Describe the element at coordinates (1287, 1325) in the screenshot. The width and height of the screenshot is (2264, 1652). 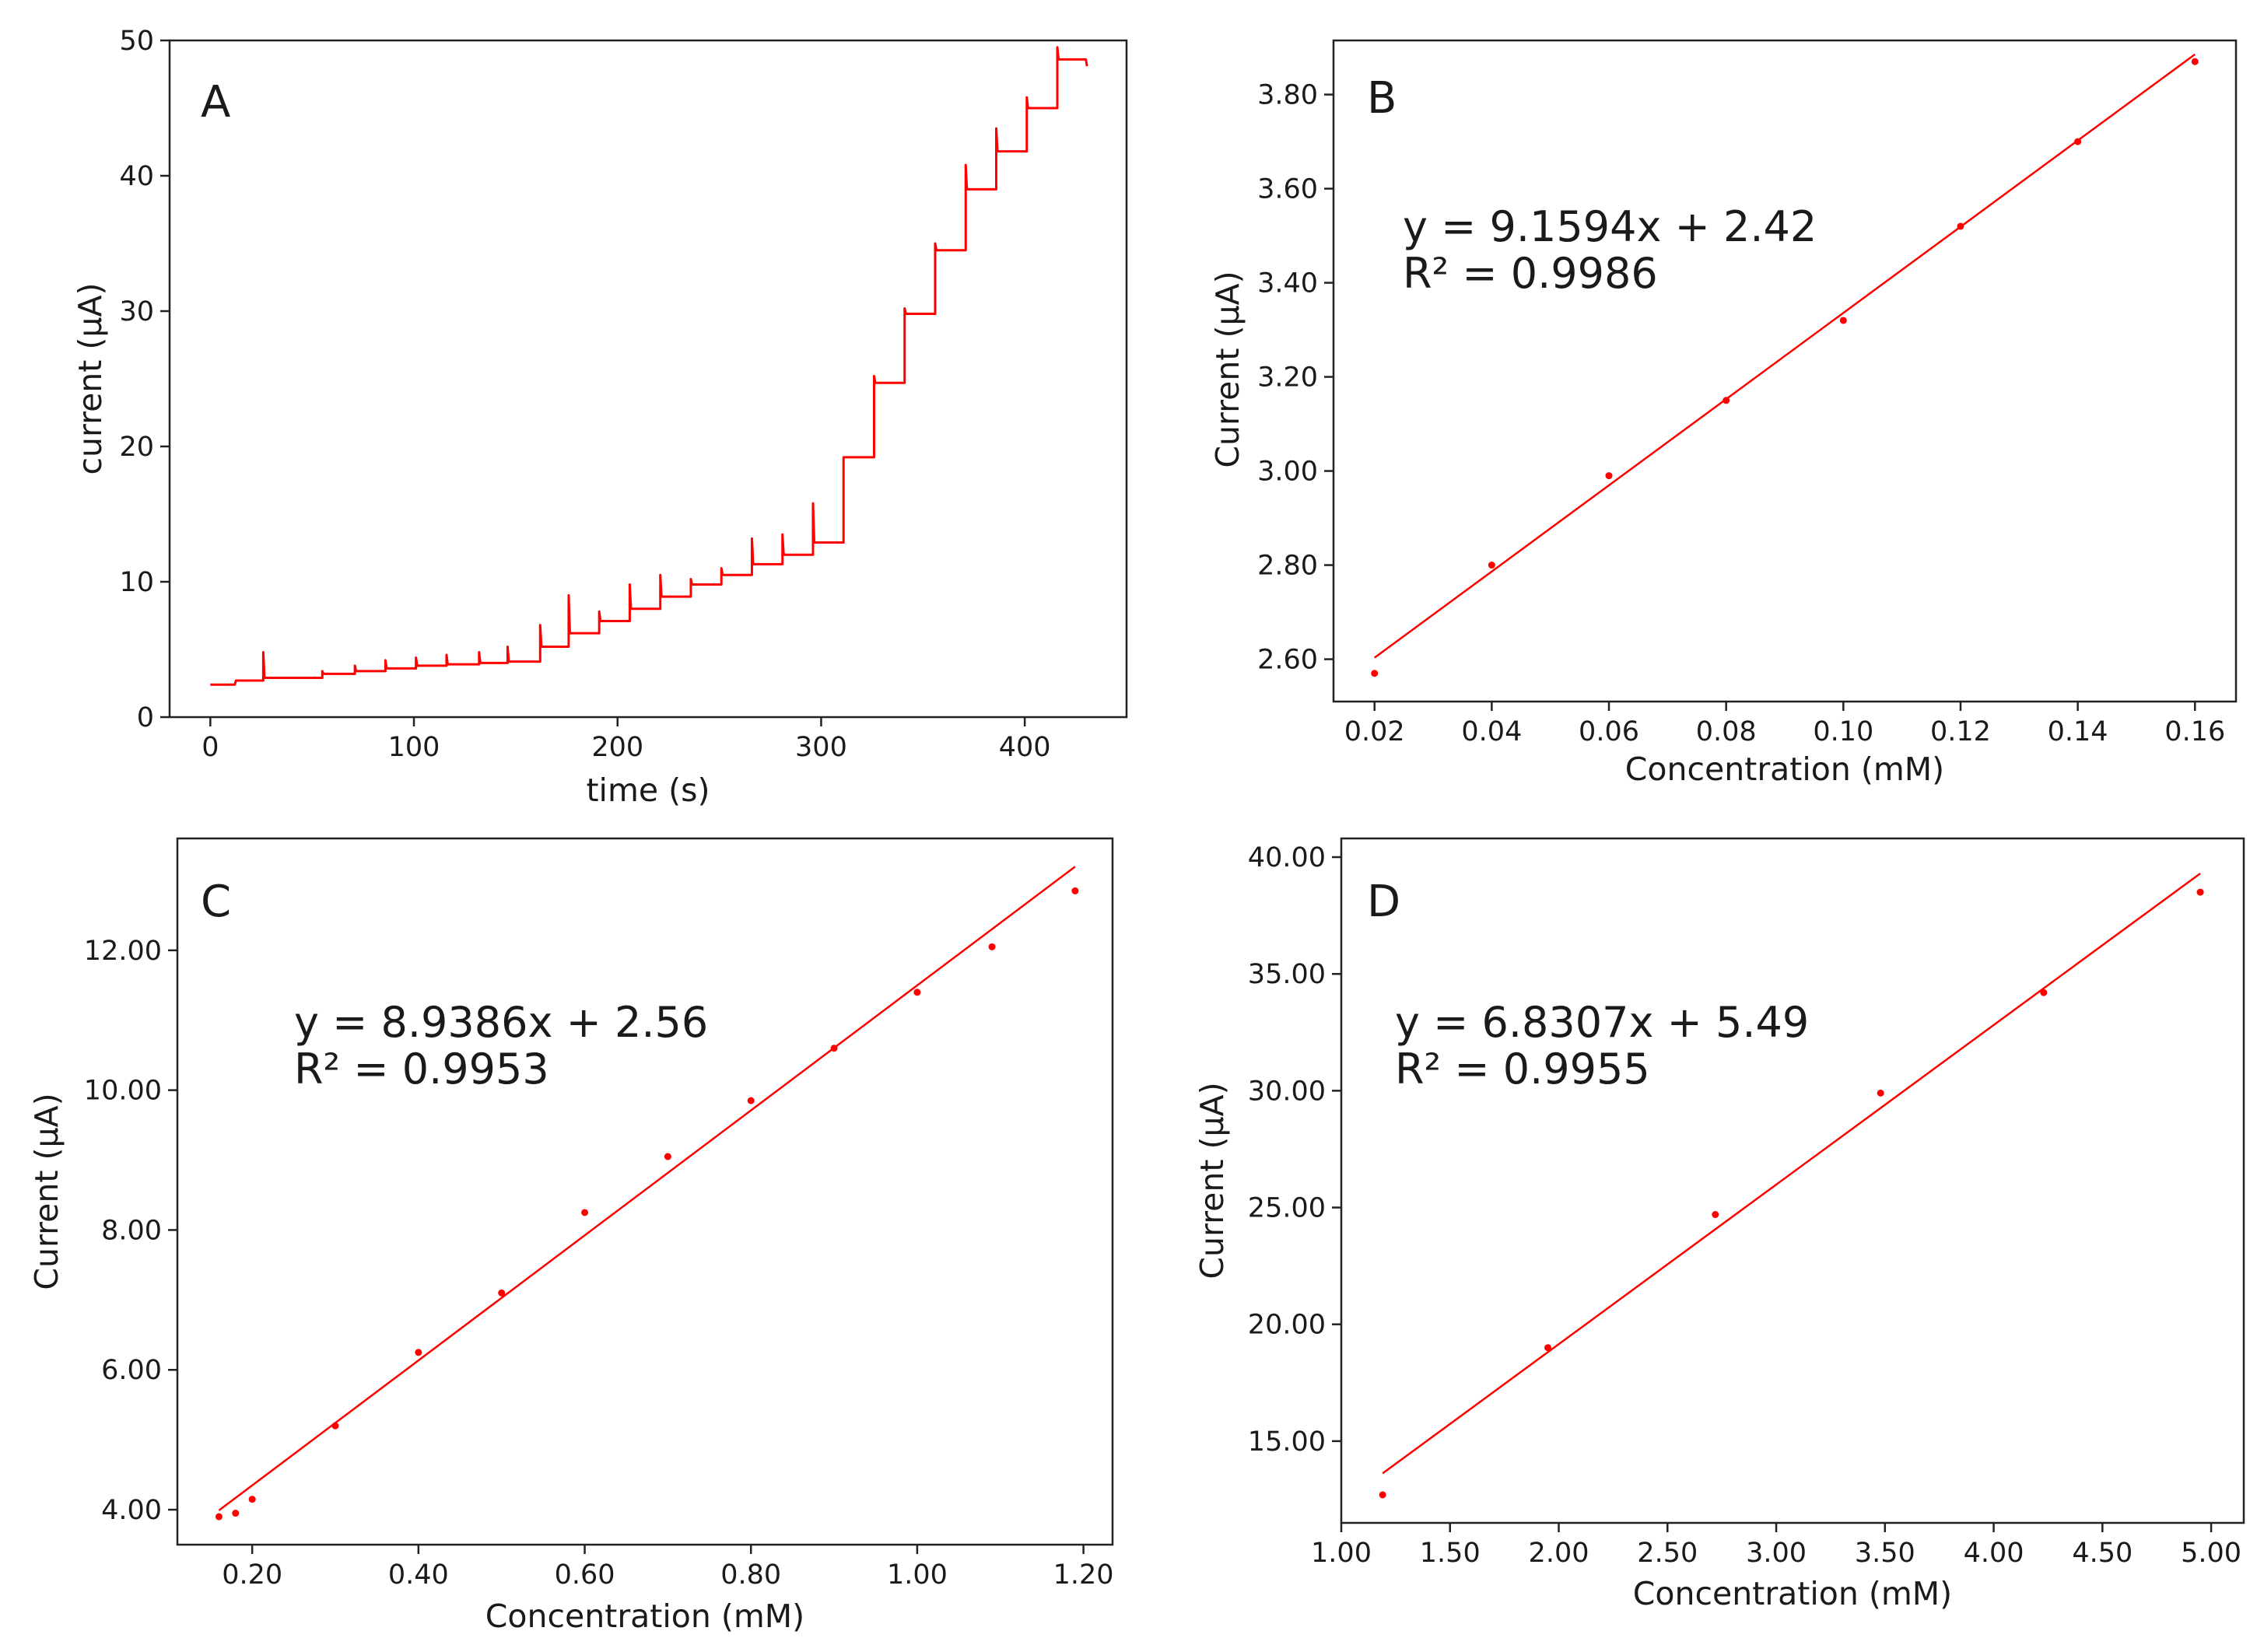
I see `panel-d-y-tick-label: 20.00` at that location.